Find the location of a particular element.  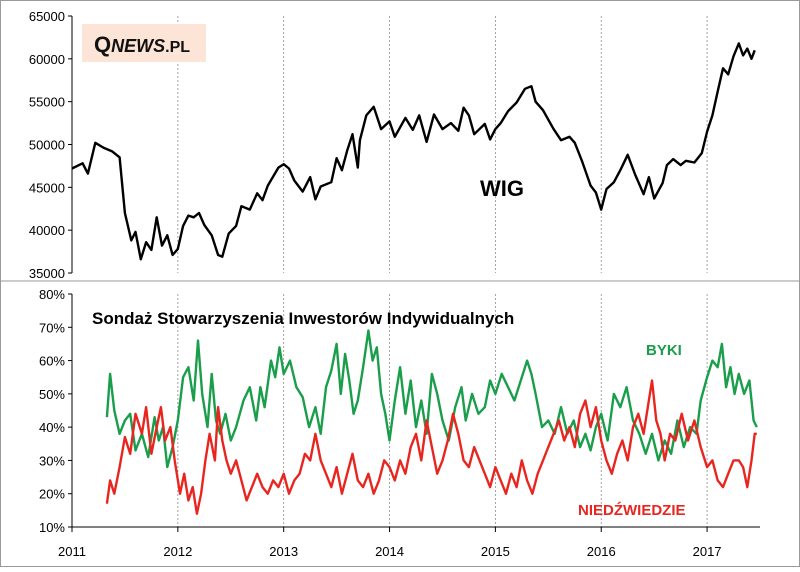

x-tick-label: 2011 is located at coordinates (72, 551).